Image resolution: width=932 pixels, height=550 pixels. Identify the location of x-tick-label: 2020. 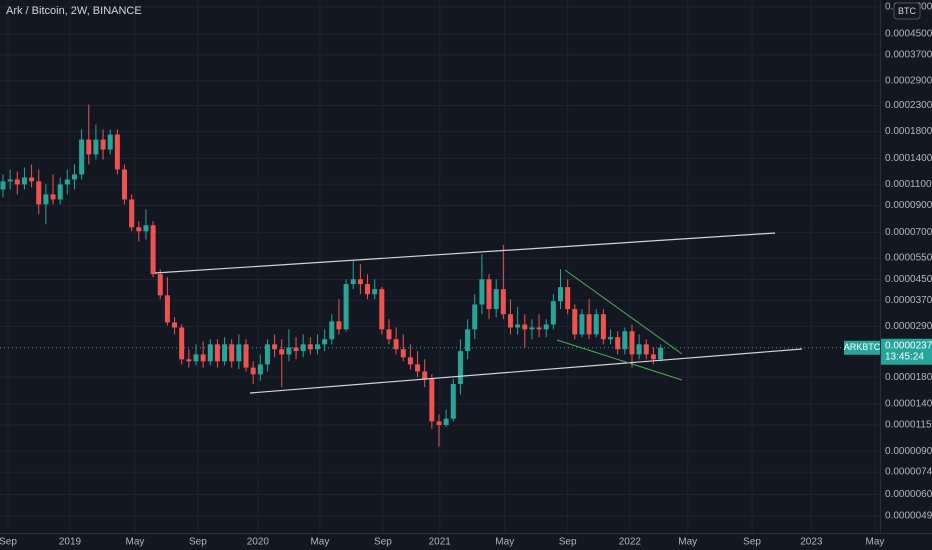
(258, 542).